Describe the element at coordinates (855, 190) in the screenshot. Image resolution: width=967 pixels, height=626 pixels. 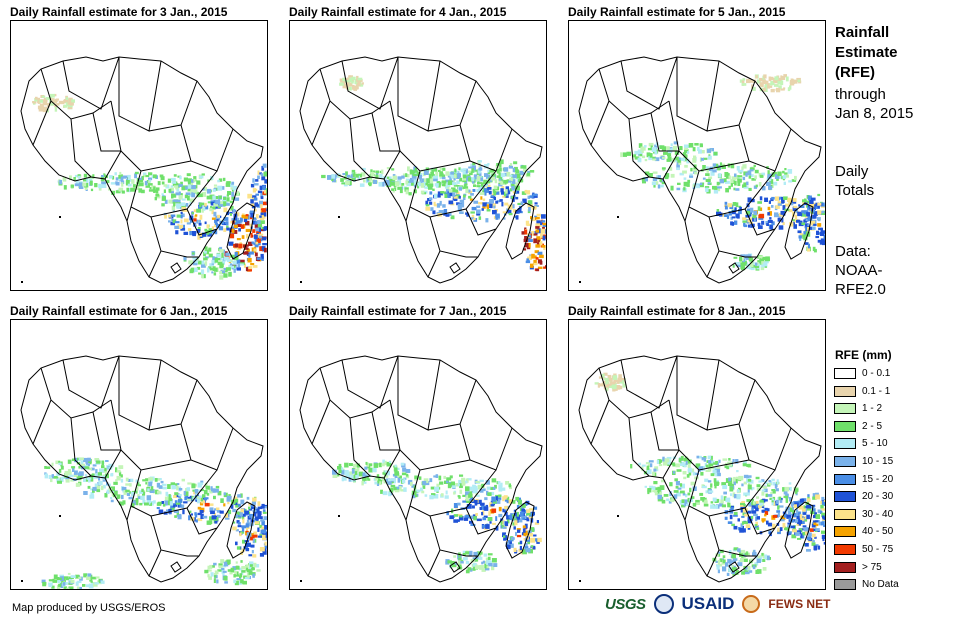
I see `side-totals: Totals` at that location.